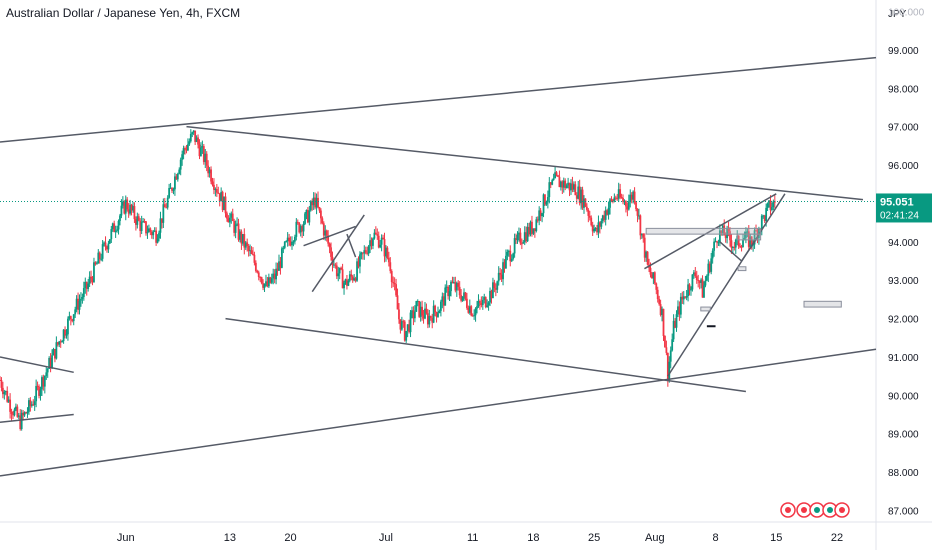 Image resolution: width=932 pixels, height=550 pixels. I want to click on trendline-left-bottom, so click(37, 418).